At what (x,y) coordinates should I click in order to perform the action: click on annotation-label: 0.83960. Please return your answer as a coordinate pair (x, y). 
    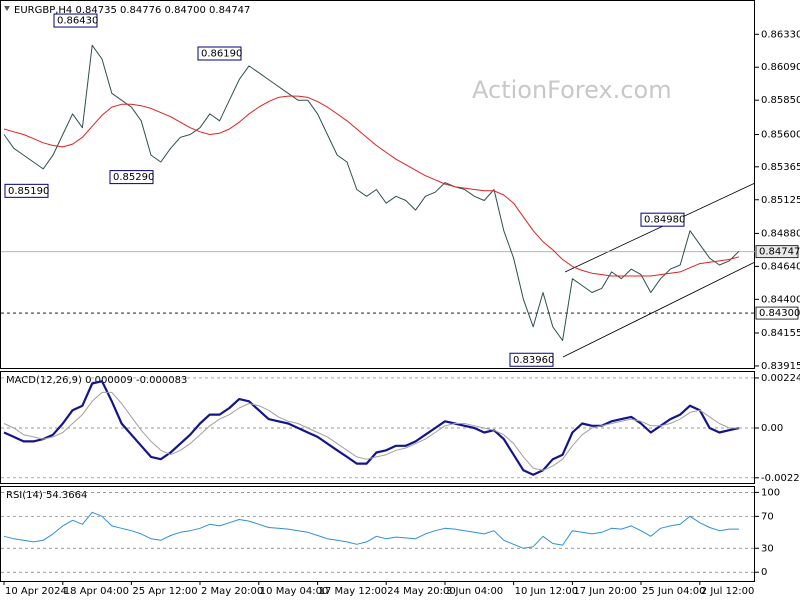
    Looking at the image, I should click on (533, 360).